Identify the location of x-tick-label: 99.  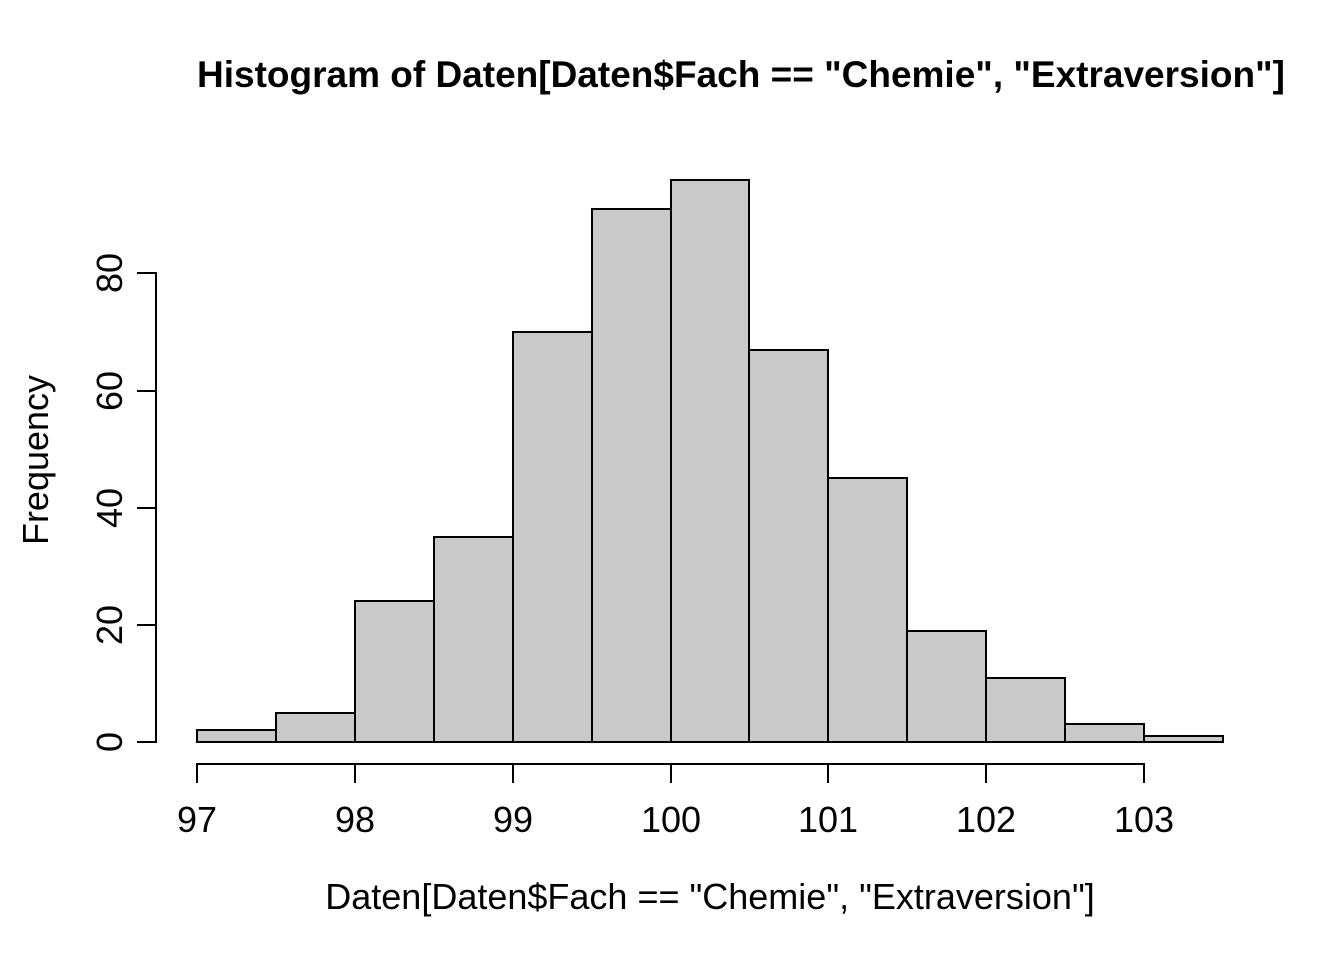
(513, 819).